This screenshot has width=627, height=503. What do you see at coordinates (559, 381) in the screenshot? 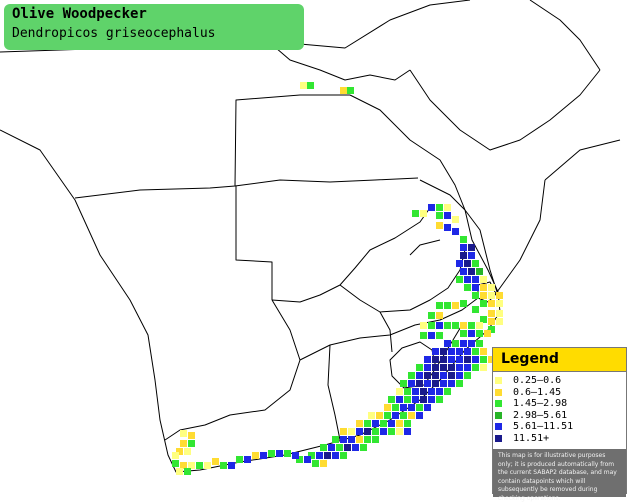
I see `legend-entry: 0.25–0.6` at bounding box center [559, 381].